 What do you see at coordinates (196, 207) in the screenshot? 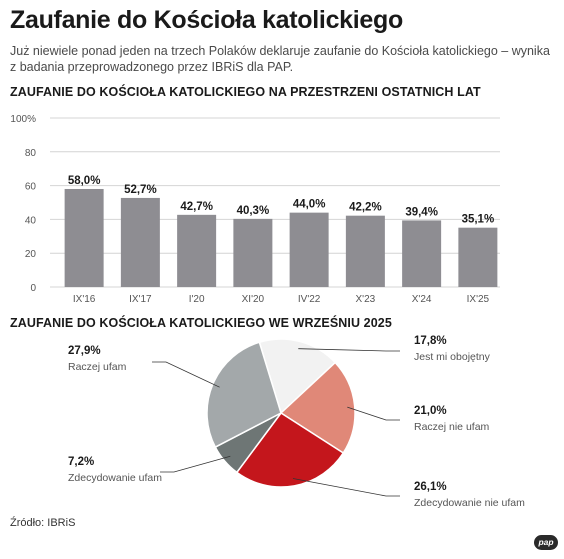
I see `bar-value-label: 42,7%` at bounding box center [196, 207].